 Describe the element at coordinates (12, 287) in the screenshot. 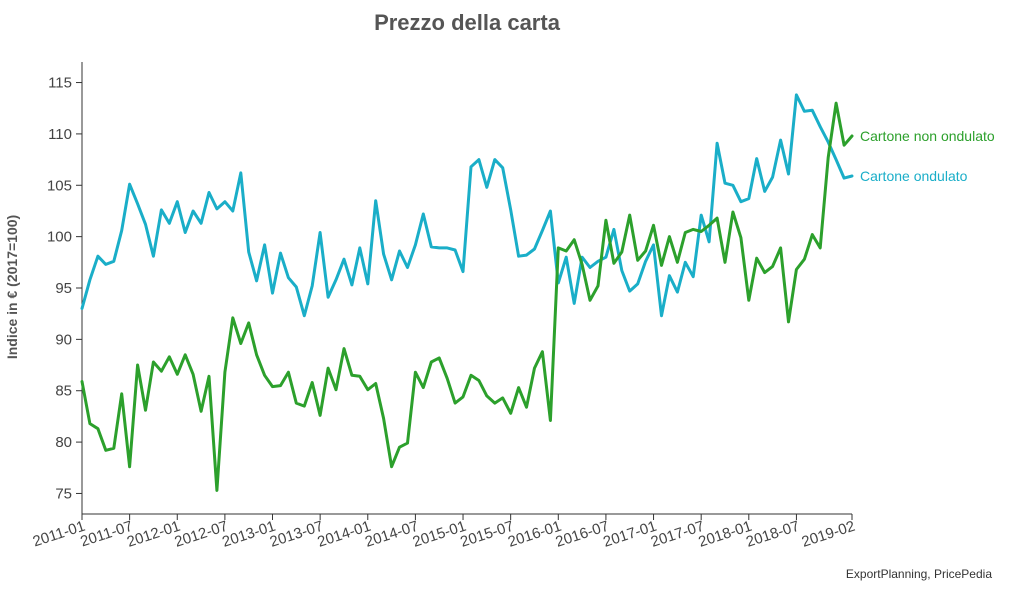

I see `y-axis-label: Indice in € (2017=100)` at that location.